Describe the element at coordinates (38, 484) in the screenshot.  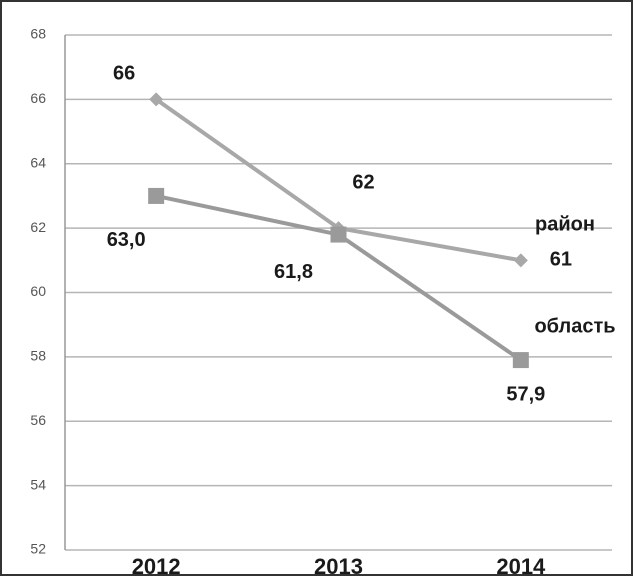
I see `y-tick-label: 54` at that location.